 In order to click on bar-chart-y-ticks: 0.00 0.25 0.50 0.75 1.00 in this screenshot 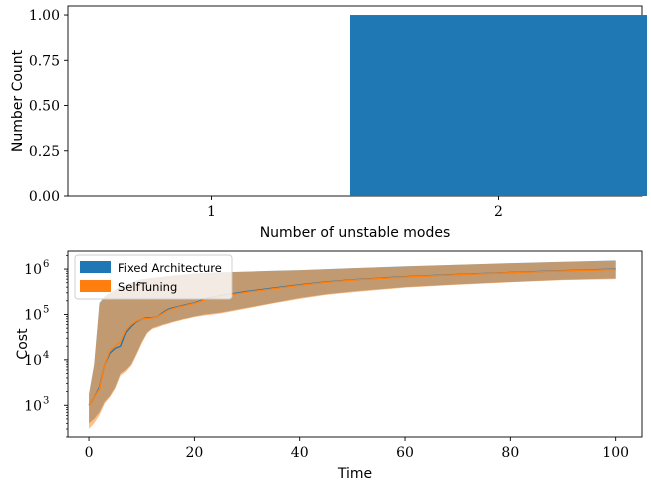, I will do `click(48, 106)`.